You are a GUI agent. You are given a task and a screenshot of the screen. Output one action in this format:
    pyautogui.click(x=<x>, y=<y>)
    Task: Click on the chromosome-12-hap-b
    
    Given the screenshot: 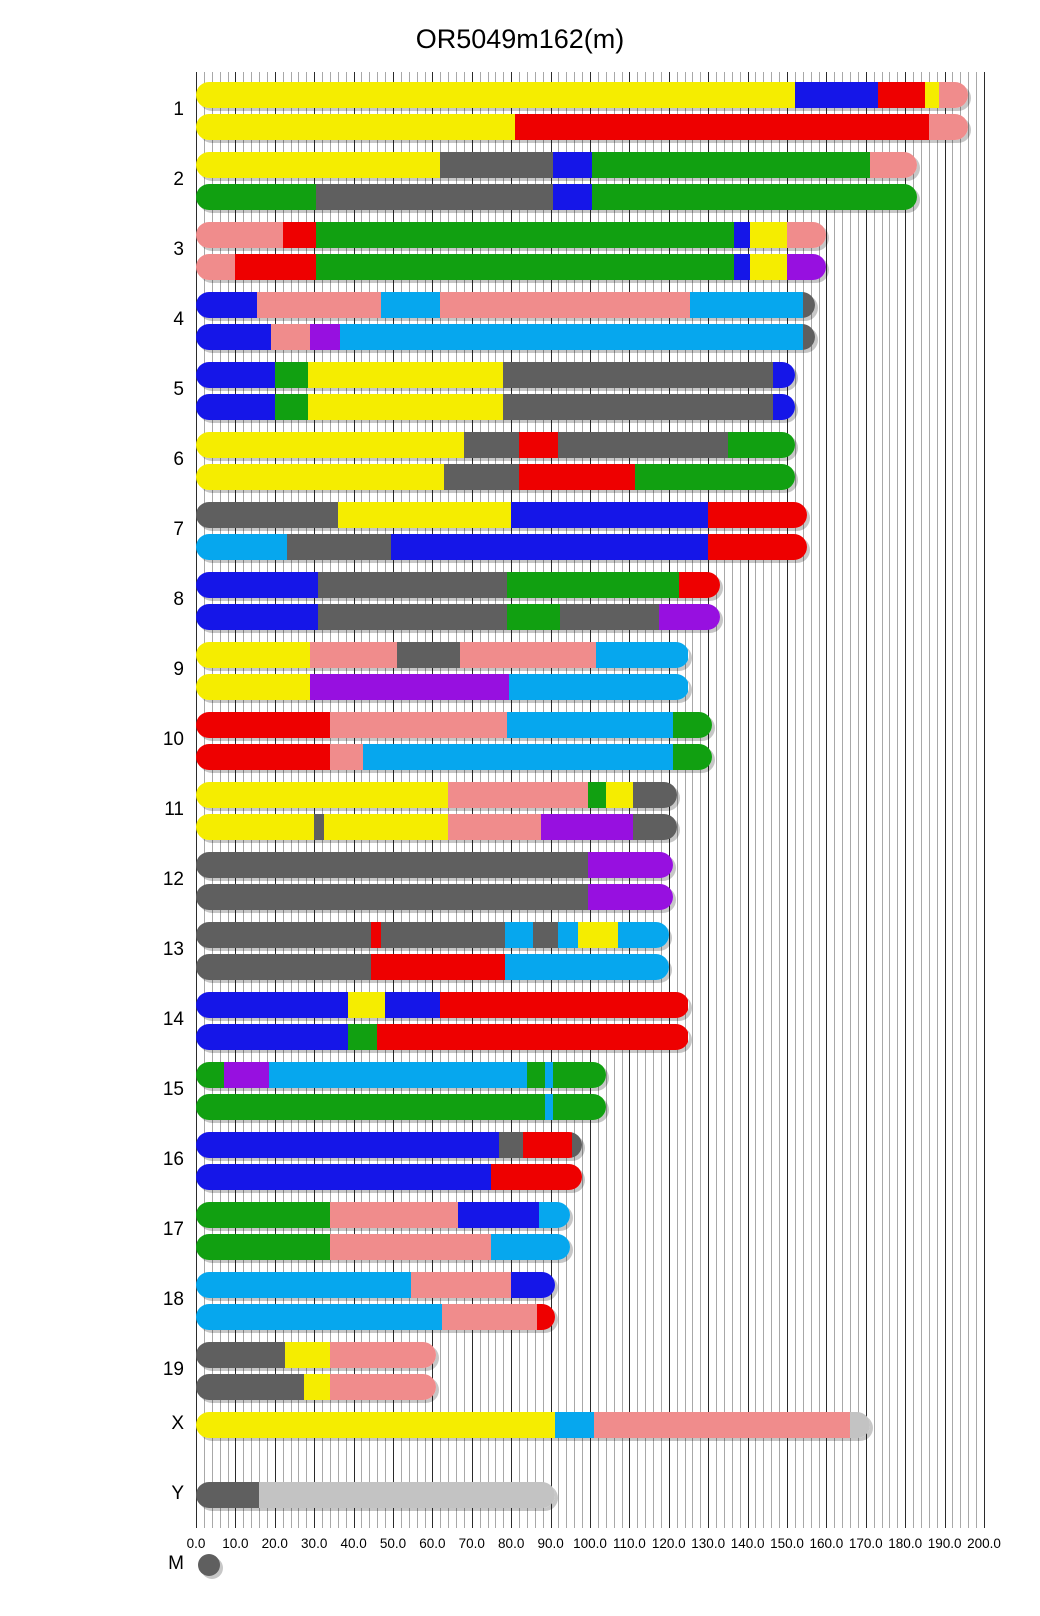 What is the action you would take?
    pyautogui.click(x=434, y=897)
    